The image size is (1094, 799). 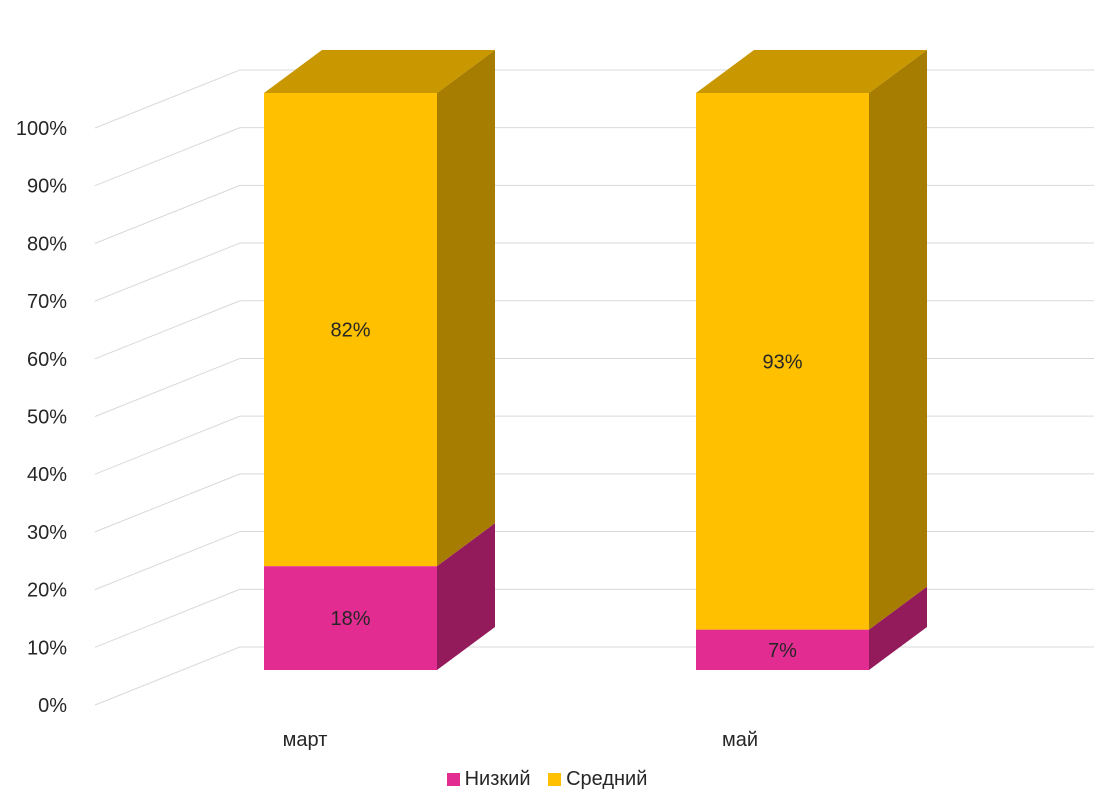 What do you see at coordinates (498, 779) in the screenshot?
I see `legend-label-low: Низкий` at bounding box center [498, 779].